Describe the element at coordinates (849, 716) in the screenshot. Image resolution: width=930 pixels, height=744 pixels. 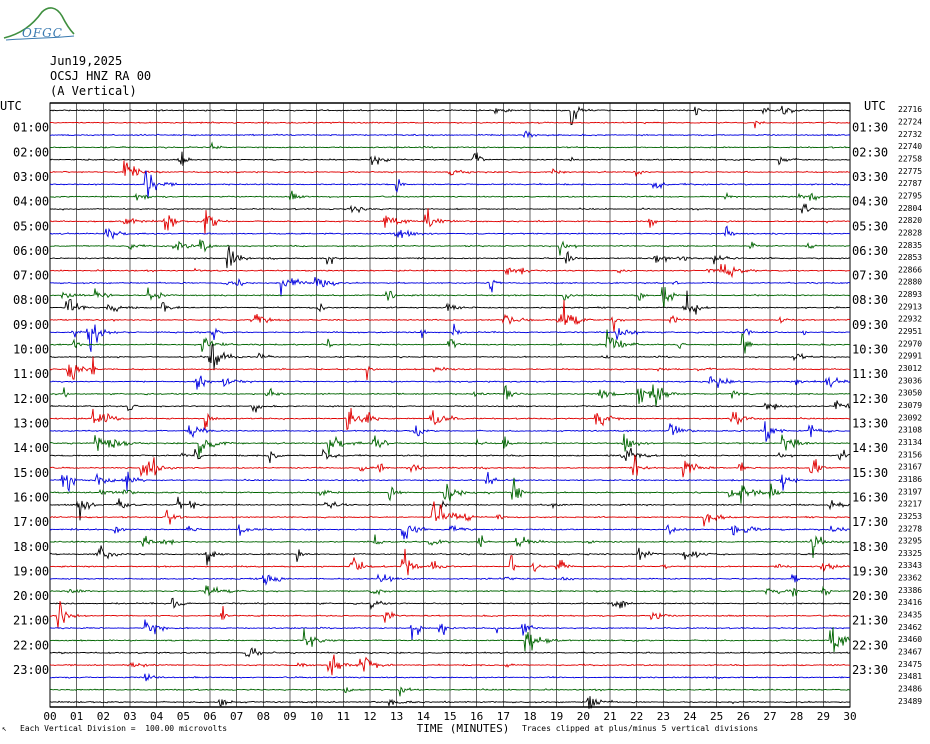
I see `x-tick-label: 30` at that location.